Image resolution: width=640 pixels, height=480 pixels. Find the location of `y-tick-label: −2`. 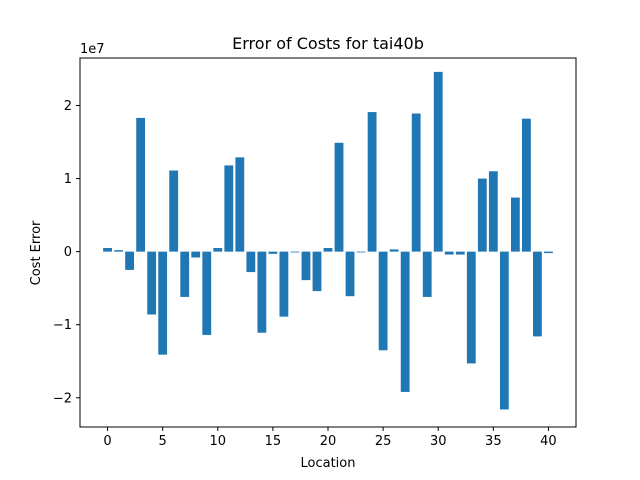

y-tick-label: −2 is located at coordinates (62, 398).